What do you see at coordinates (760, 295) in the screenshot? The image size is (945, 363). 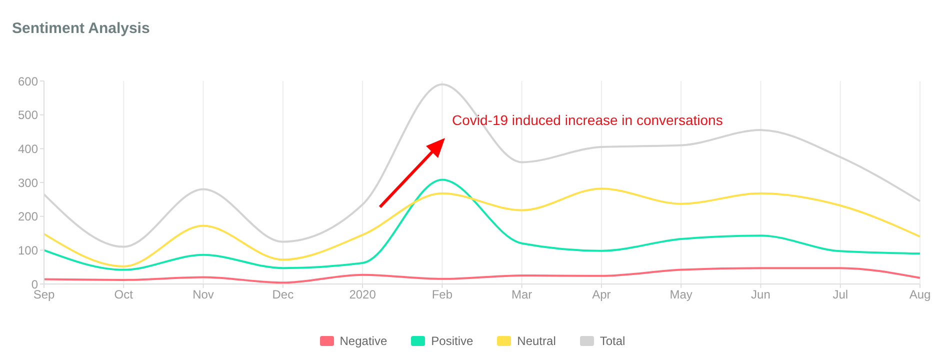 I see `x-tick-label: Jun` at bounding box center [760, 295].